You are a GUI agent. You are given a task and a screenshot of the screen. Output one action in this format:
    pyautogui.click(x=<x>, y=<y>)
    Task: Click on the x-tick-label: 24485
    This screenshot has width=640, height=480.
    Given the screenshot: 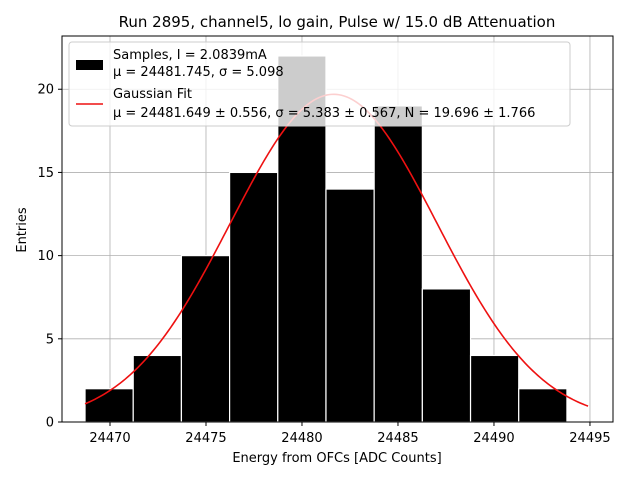 What is the action you would take?
    pyautogui.click(x=397, y=438)
    